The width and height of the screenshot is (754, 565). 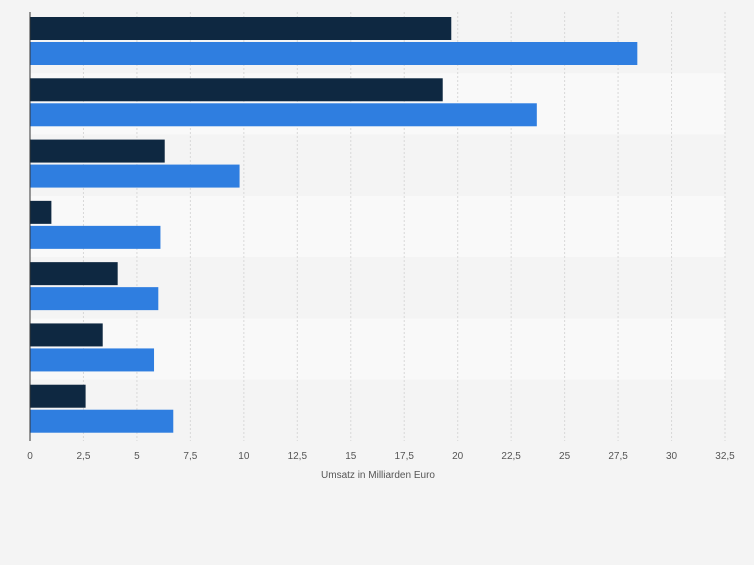 What do you see at coordinates (458, 456) in the screenshot?
I see `x-tick-label: 20` at bounding box center [458, 456].